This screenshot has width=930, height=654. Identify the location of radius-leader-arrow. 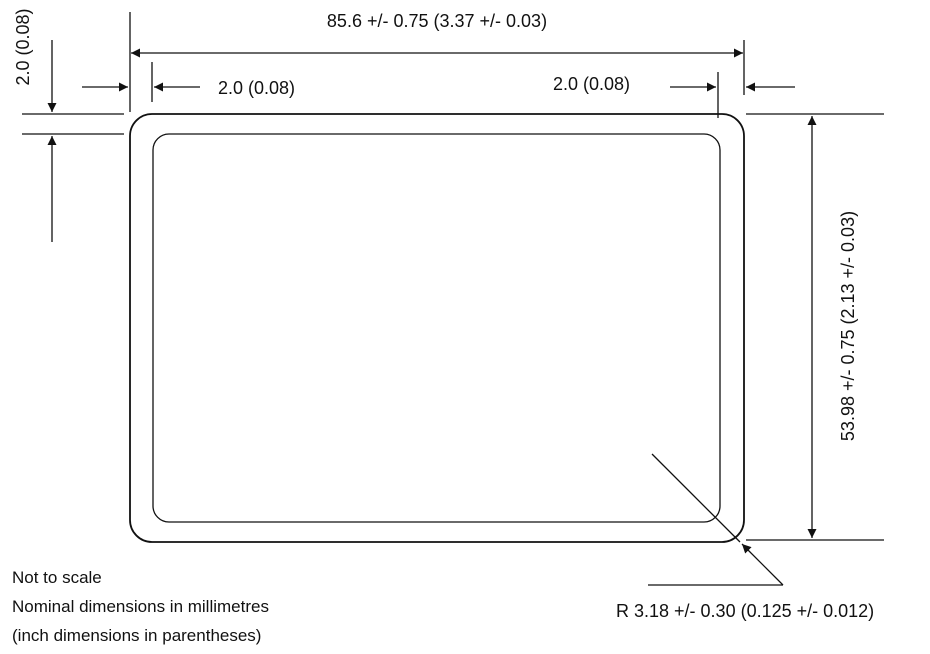
(762, 564).